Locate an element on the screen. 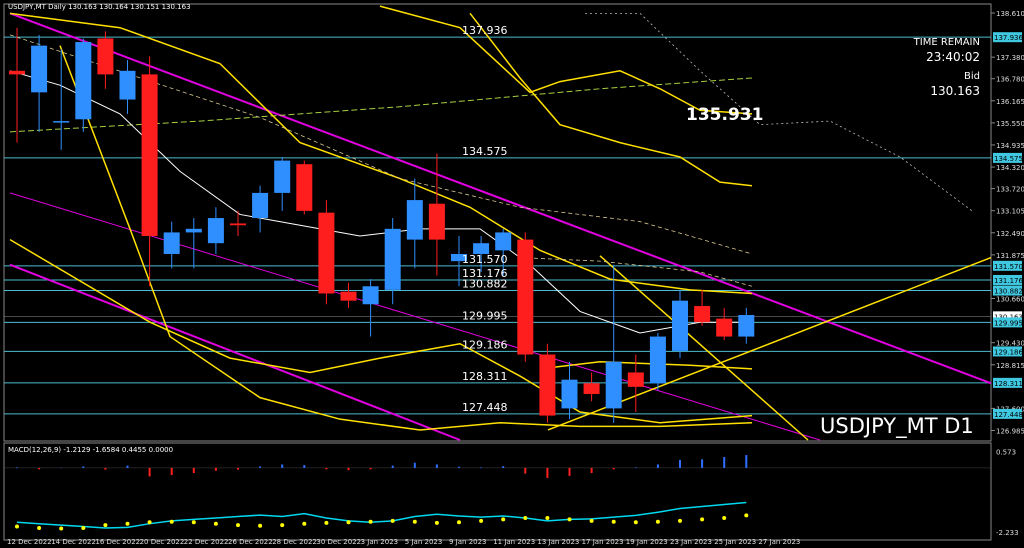  price-axis-label: 132.490 is located at coordinates (1010, 234).